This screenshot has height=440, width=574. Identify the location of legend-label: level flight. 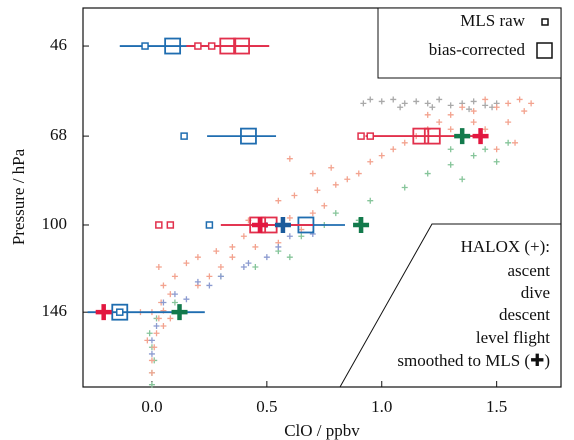
(513, 337).